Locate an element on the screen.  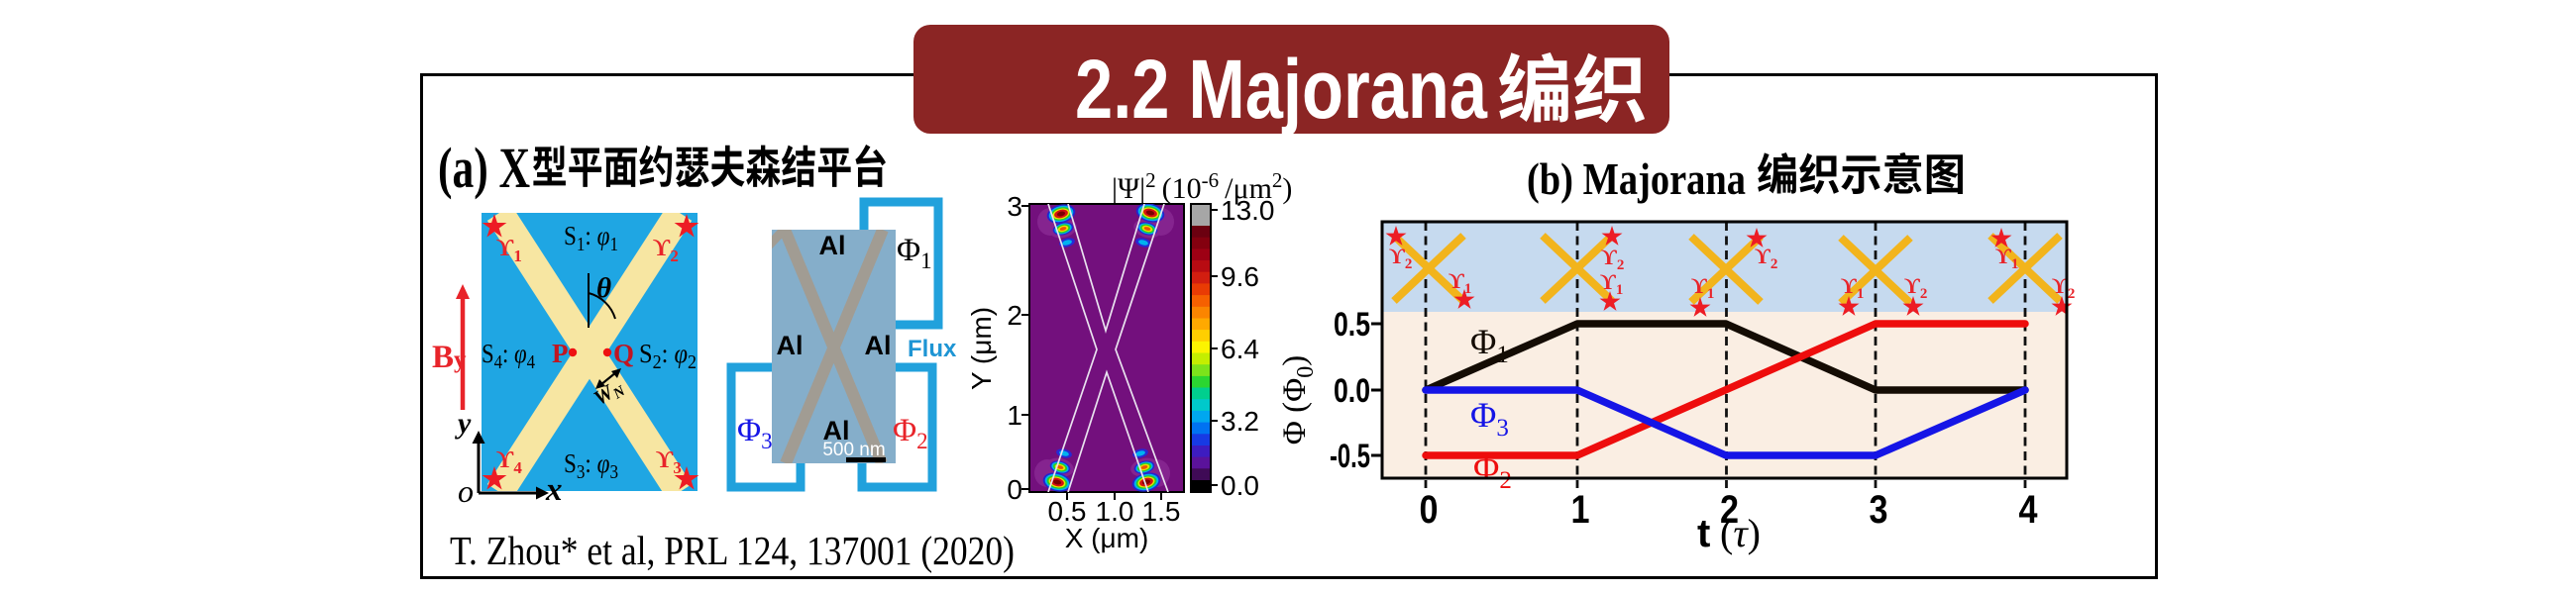
svg-text: |Ψ|2 (10-6 /μm2) is located at coordinates (1202, 186).